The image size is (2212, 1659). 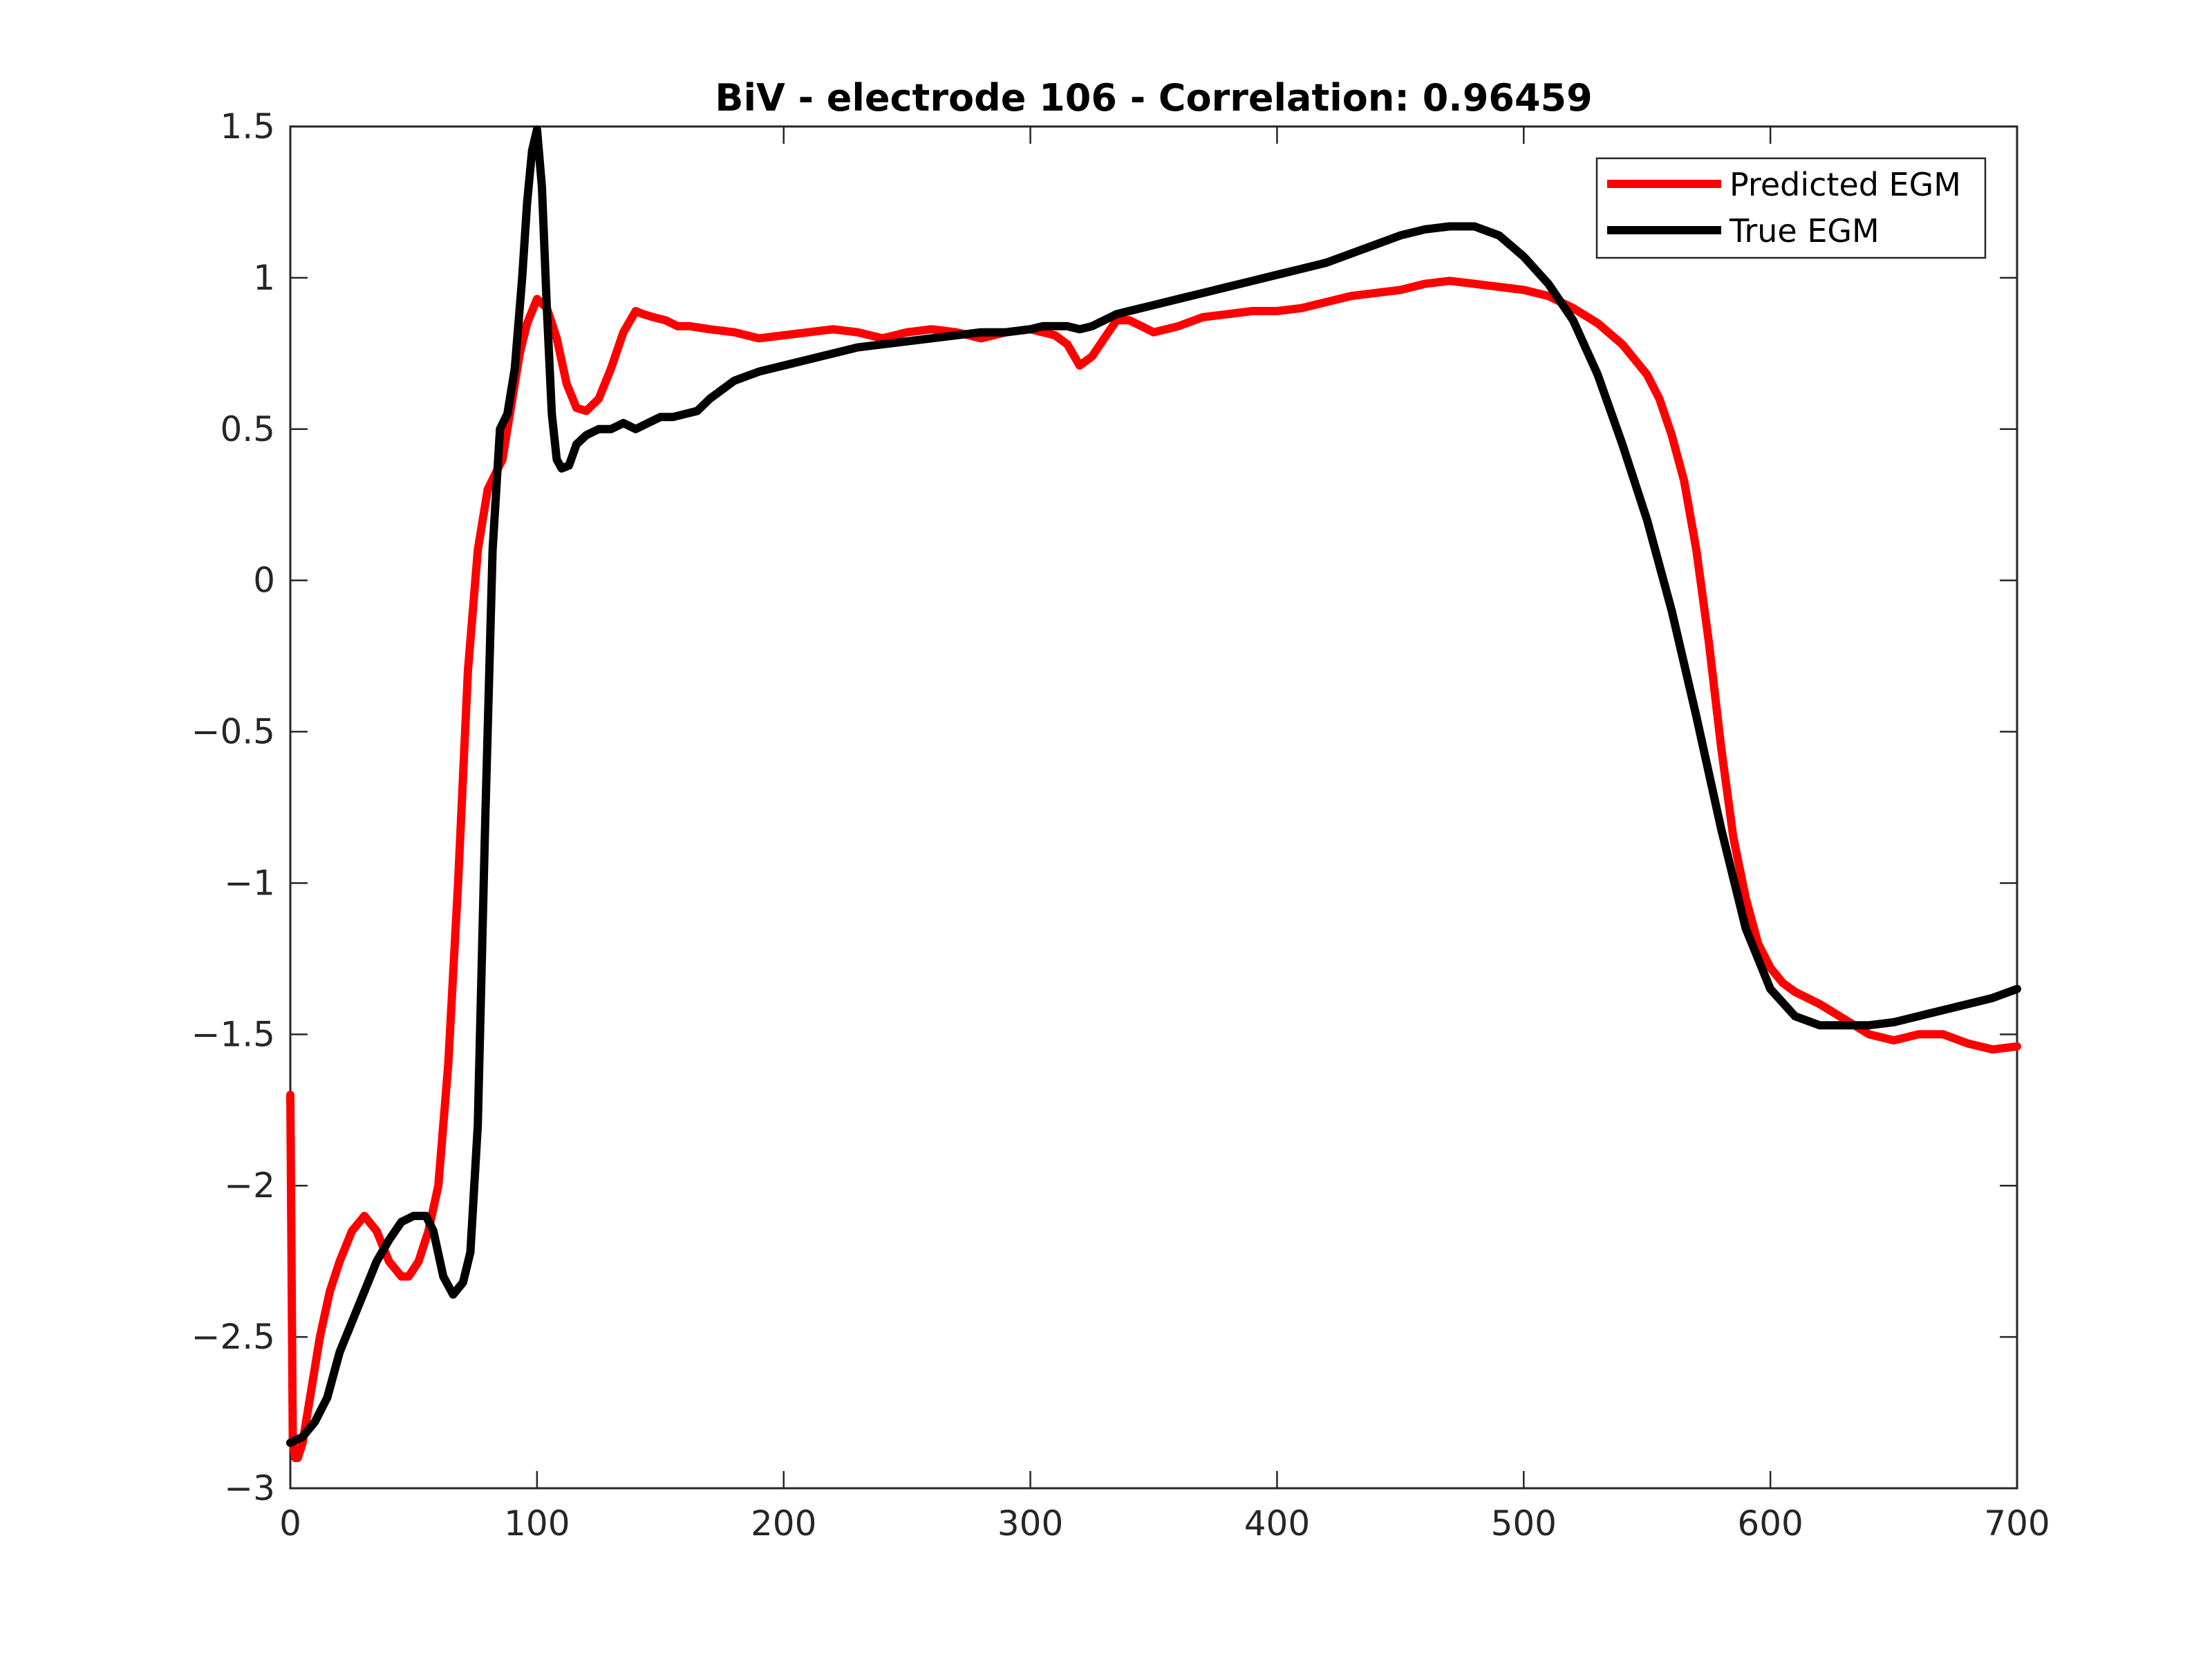 I want to click on y-tick-label: 1.5, so click(x=248, y=126).